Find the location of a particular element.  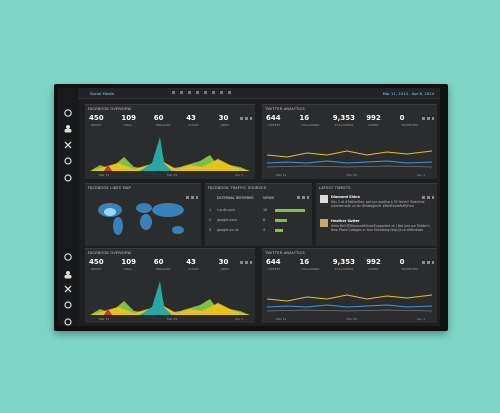

stat-label: CLICKS is located at coordinates (193, 125).